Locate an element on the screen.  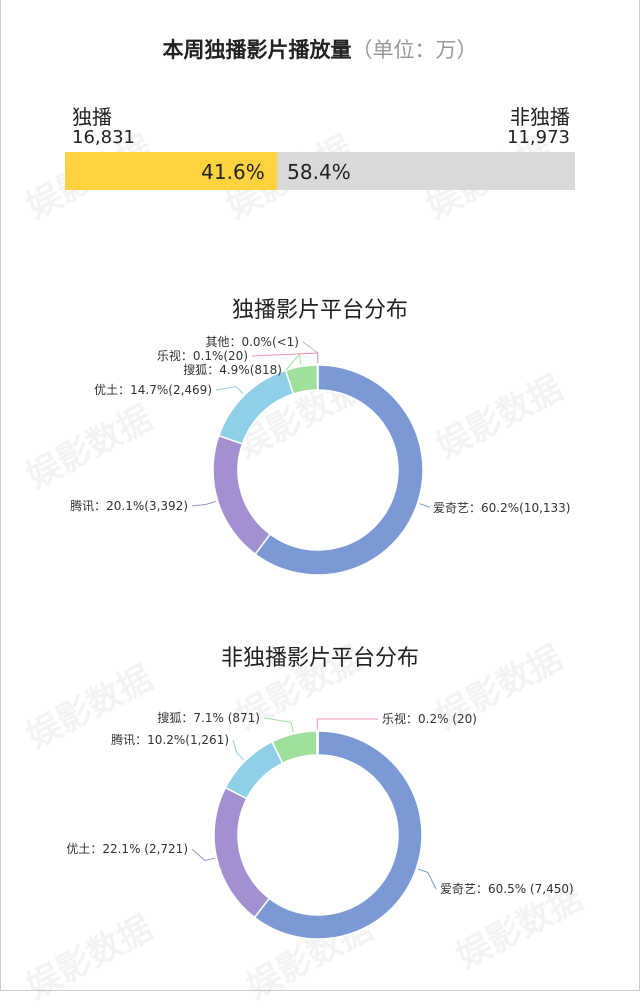
slice-label: 搜狐：4.9%(818) is located at coordinates (232, 369).